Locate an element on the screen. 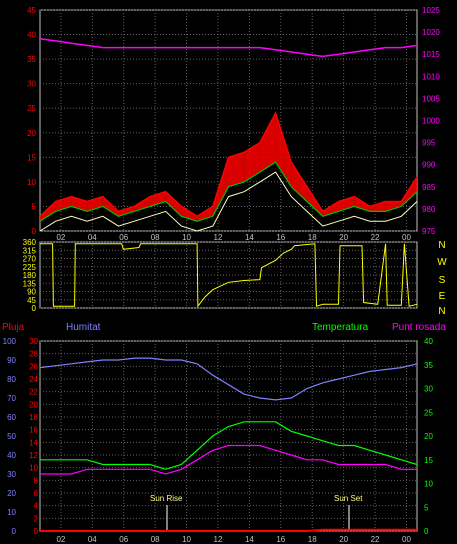 This screenshot has width=457, height=544. rain-tick-label: 4 is located at coordinates (36, 506).